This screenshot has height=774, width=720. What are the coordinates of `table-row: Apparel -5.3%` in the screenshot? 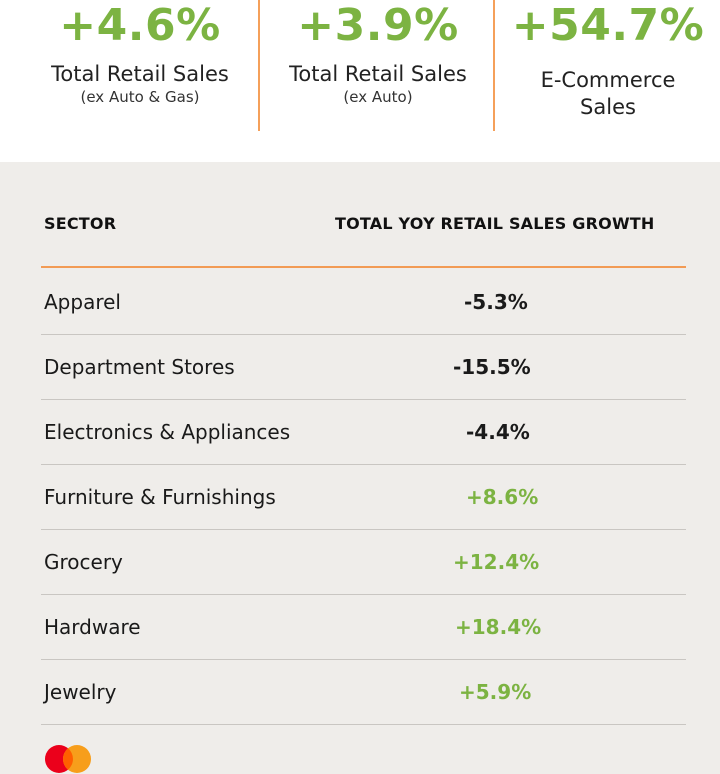 It's located at (363, 302).